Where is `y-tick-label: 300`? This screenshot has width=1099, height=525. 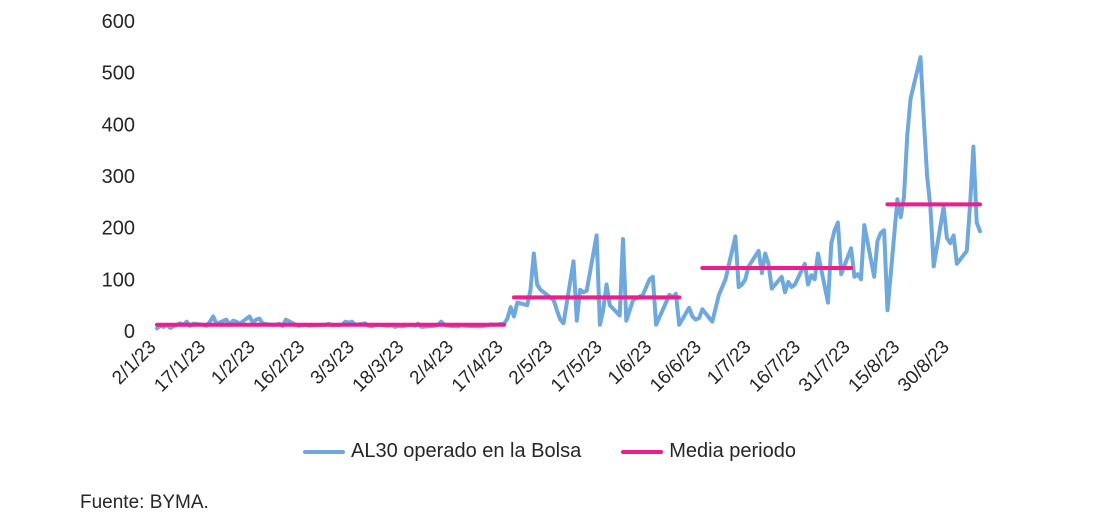 y-tick-label: 300 is located at coordinates (118, 177).